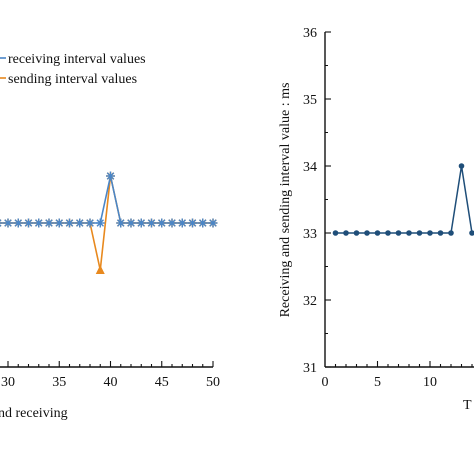 This screenshot has height=474, width=474. Describe the element at coordinates (317, 201) in the screenshot. I see `right-y-ticks: 31 32 33 34 35 36` at that location.